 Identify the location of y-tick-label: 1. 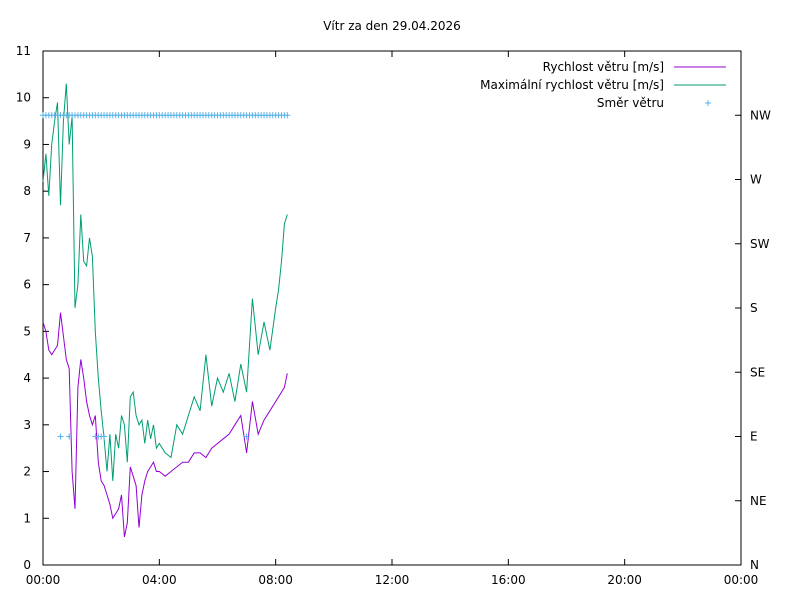
(27, 518).